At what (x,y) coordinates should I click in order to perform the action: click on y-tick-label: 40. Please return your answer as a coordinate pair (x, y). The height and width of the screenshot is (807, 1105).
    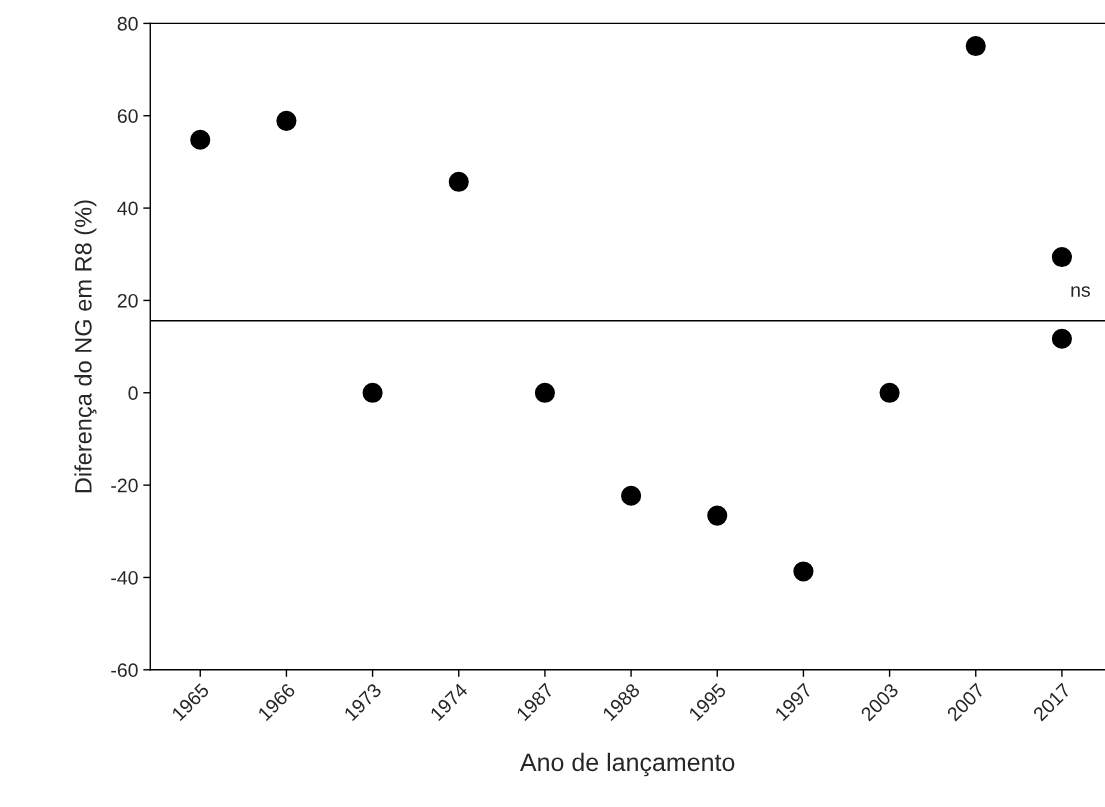
    Looking at the image, I should click on (127, 208).